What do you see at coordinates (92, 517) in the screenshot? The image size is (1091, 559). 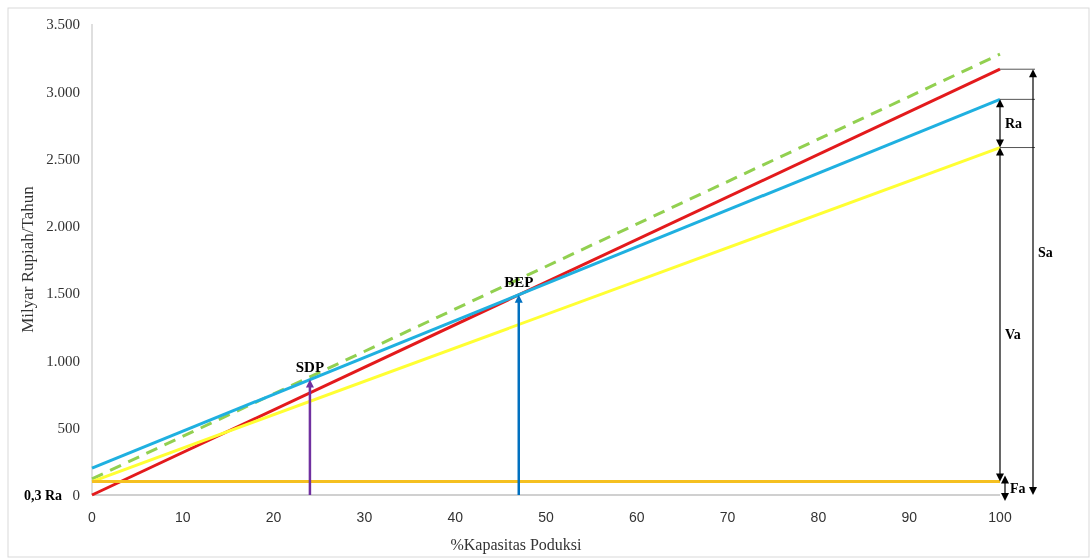 I see `x-tick-label: 0` at bounding box center [92, 517].